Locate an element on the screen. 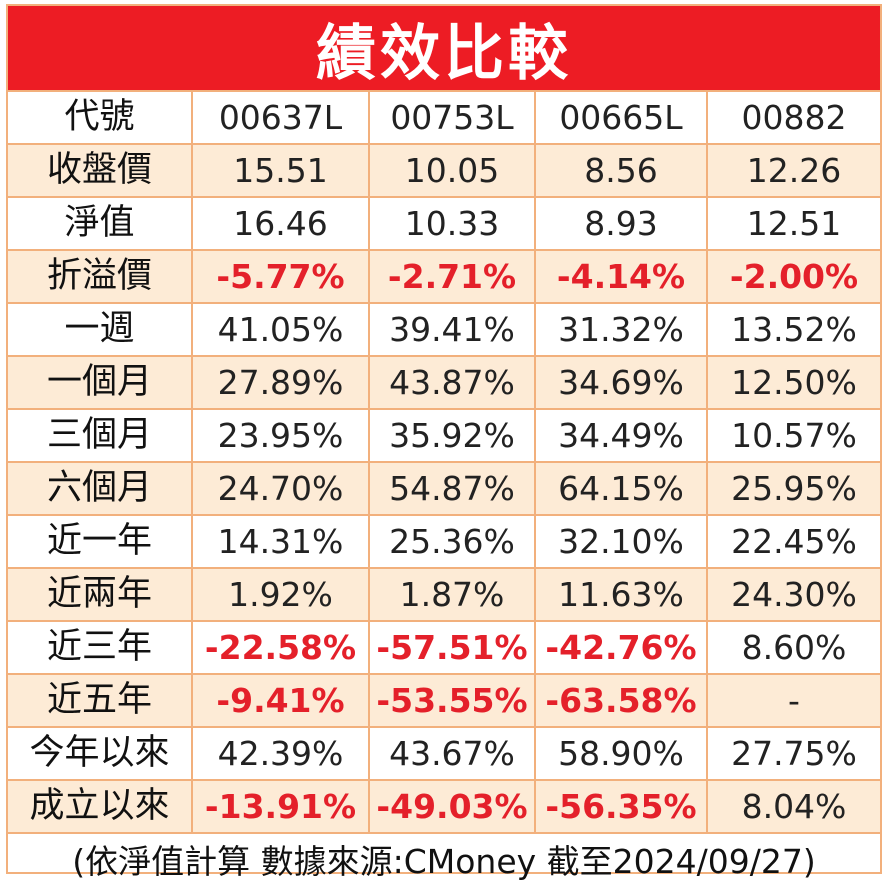 This screenshot has width=889, height=884. table-row: 折溢價 -5.77% -2.71% -4.14% -2.00% is located at coordinates (444, 277).